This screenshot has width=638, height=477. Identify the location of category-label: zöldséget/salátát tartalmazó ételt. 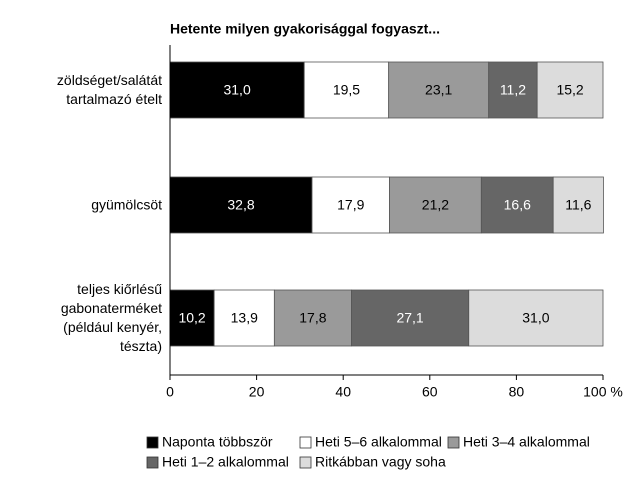
(109, 89).